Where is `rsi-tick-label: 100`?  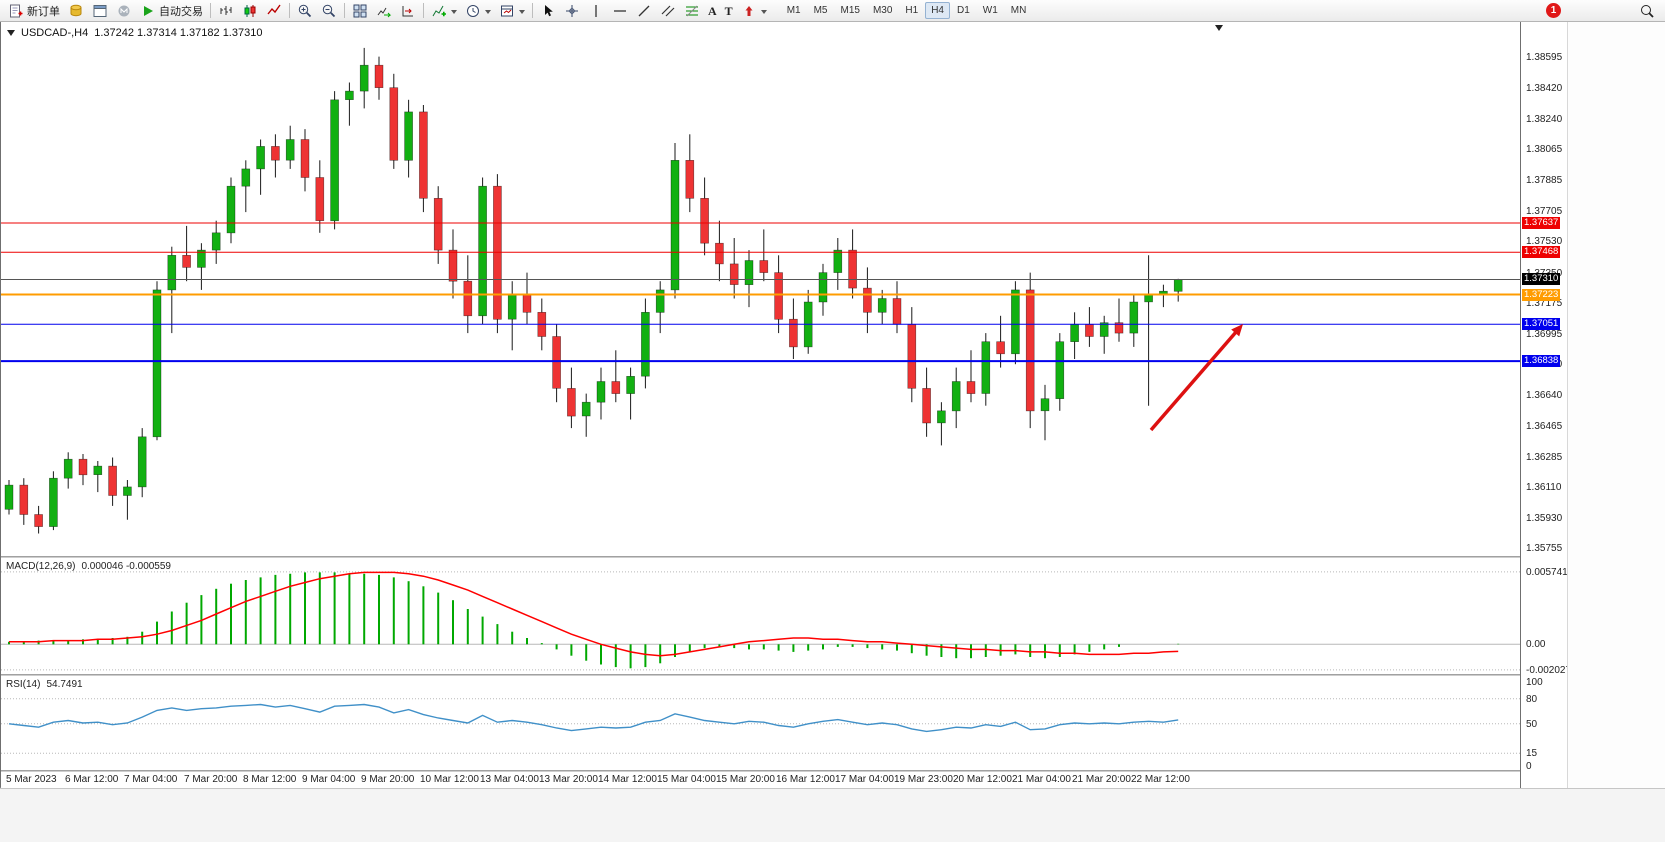 rsi-tick-label: 100 is located at coordinates (1534, 682).